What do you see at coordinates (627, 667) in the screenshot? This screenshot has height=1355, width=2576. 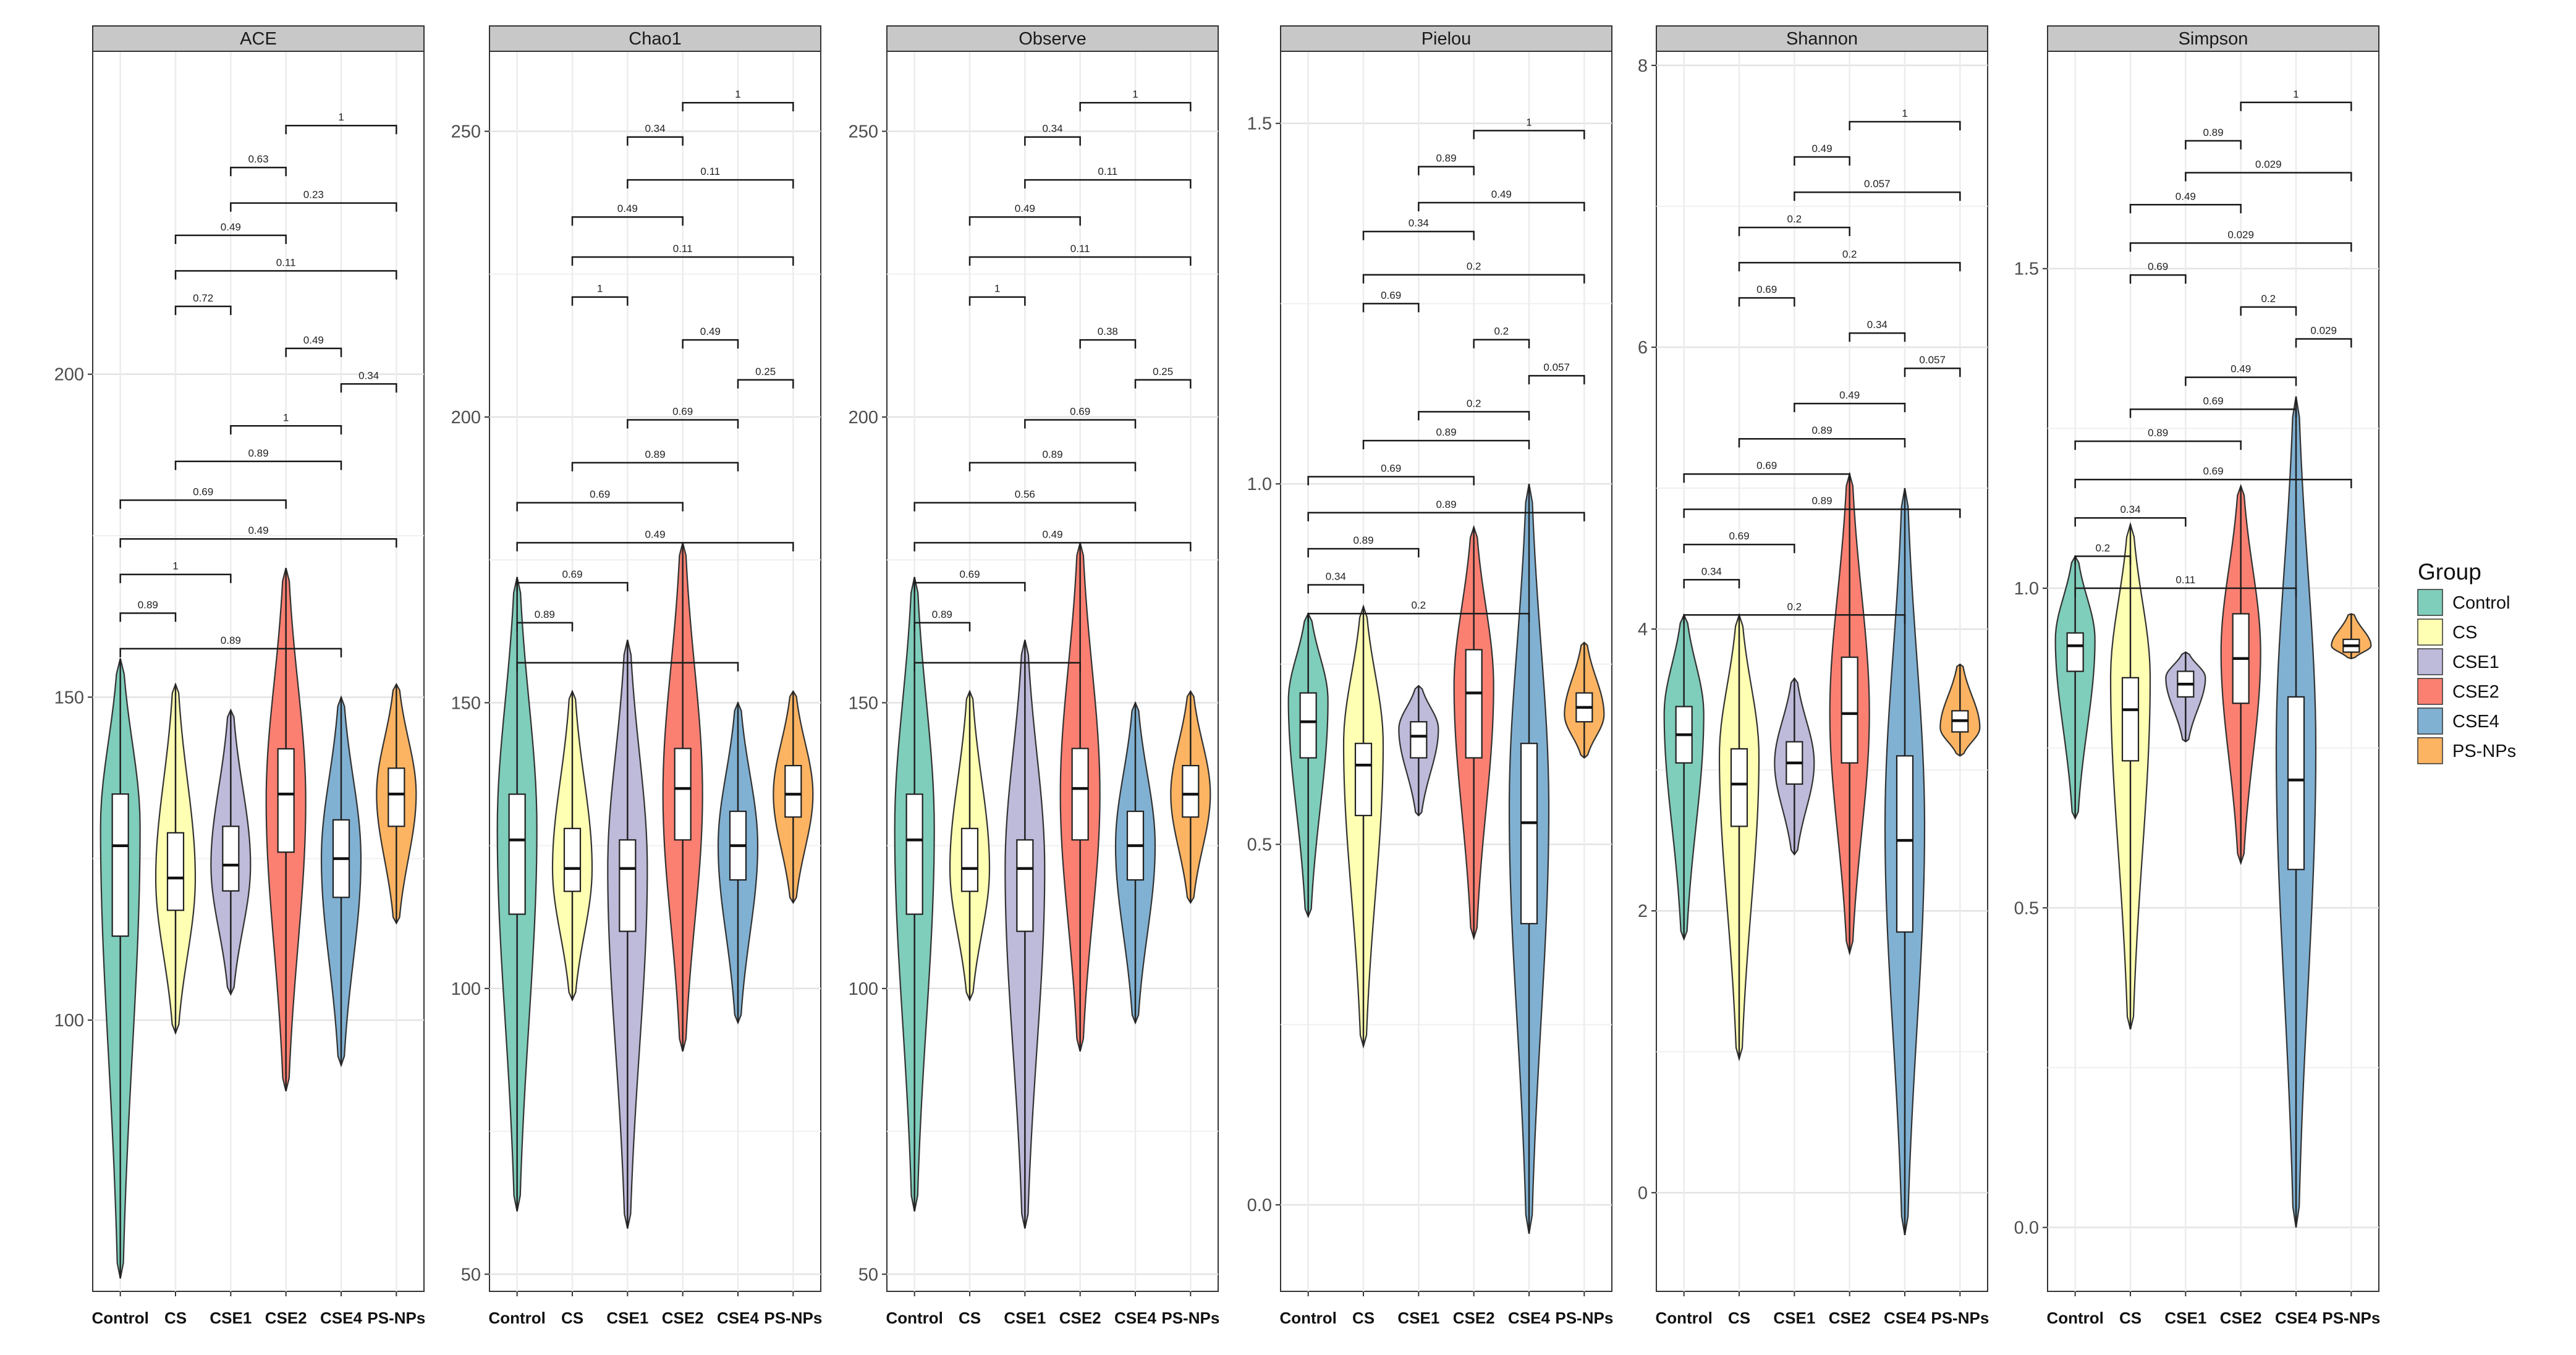 I see `significance-bracket` at bounding box center [627, 667].